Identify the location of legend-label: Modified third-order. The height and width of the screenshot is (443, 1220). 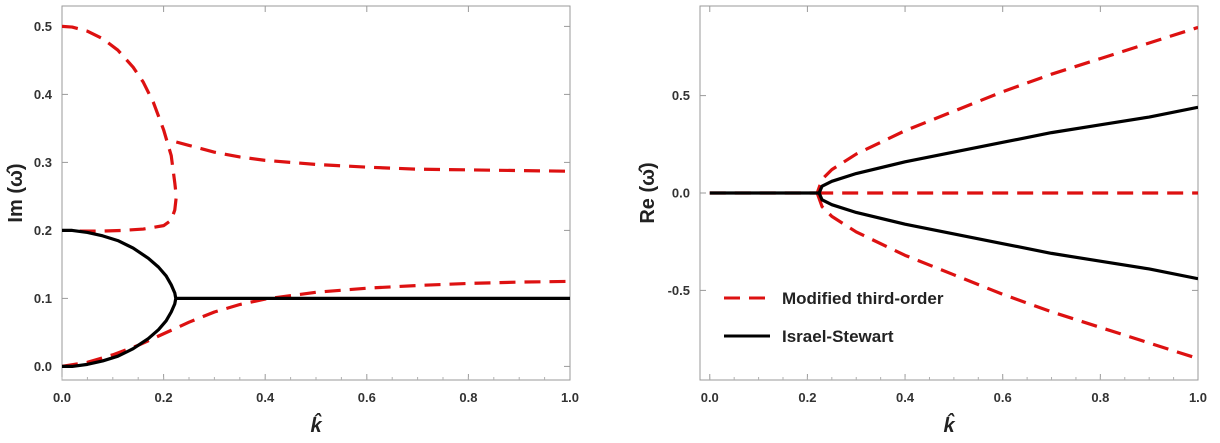
(863, 298).